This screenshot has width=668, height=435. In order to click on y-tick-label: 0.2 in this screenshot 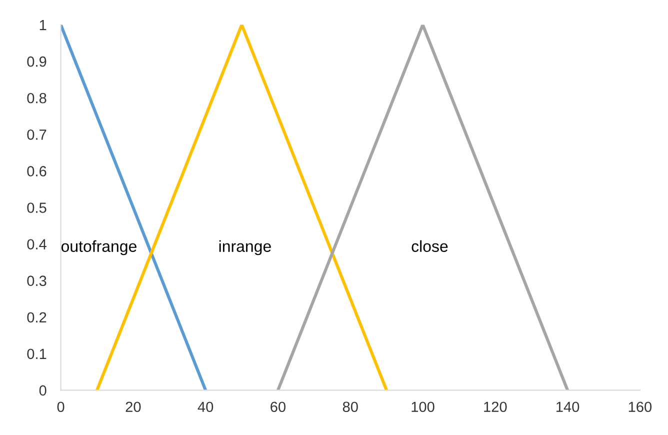, I will do `click(36, 317)`.